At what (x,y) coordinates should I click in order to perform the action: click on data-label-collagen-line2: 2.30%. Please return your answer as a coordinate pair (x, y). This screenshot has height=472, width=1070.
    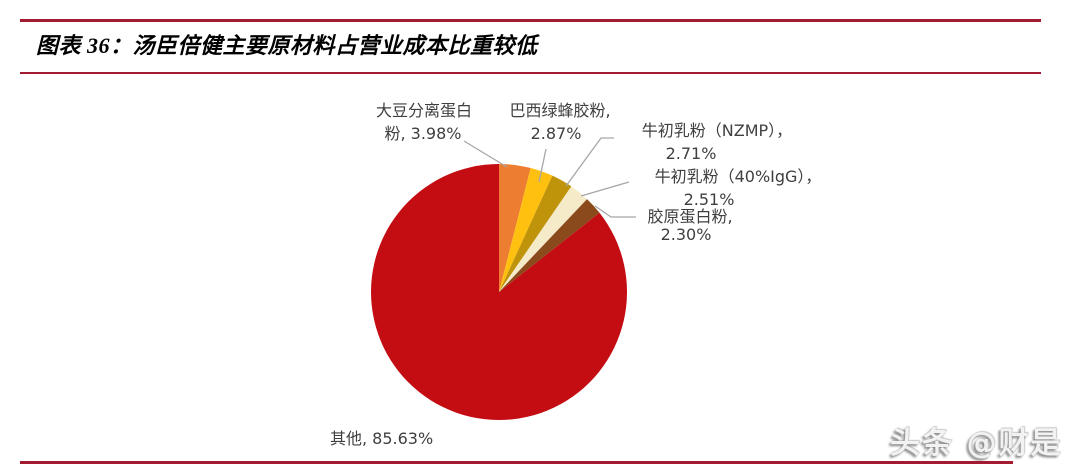
    Looking at the image, I should click on (686, 234).